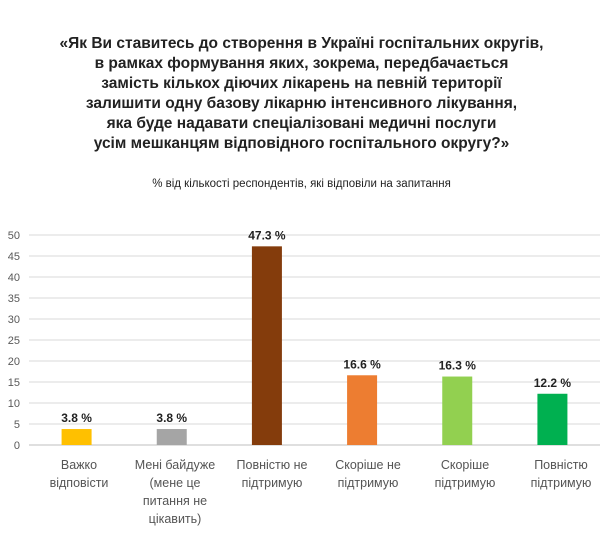  What do you see at coordinates (465, 474) in the screenshot?
I see `category-label-rather-support: Скоріше підтримую` at bounding box center [465, 474].